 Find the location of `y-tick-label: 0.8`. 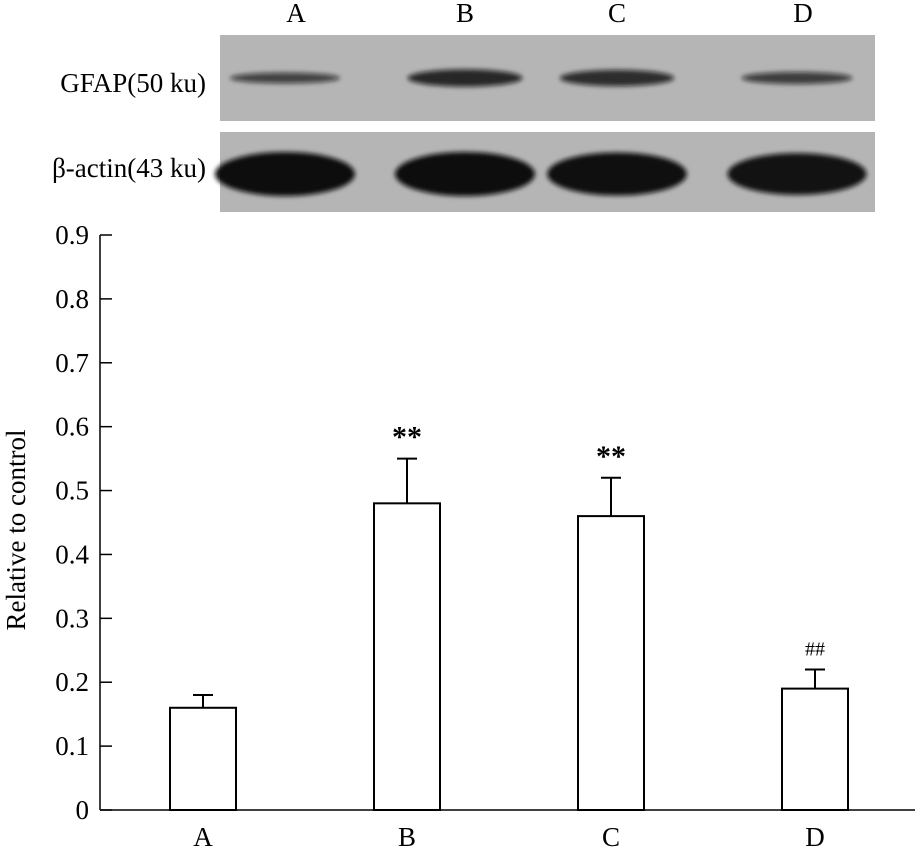

y-tick-label: 0.8 is located at coordinates (72, 299).